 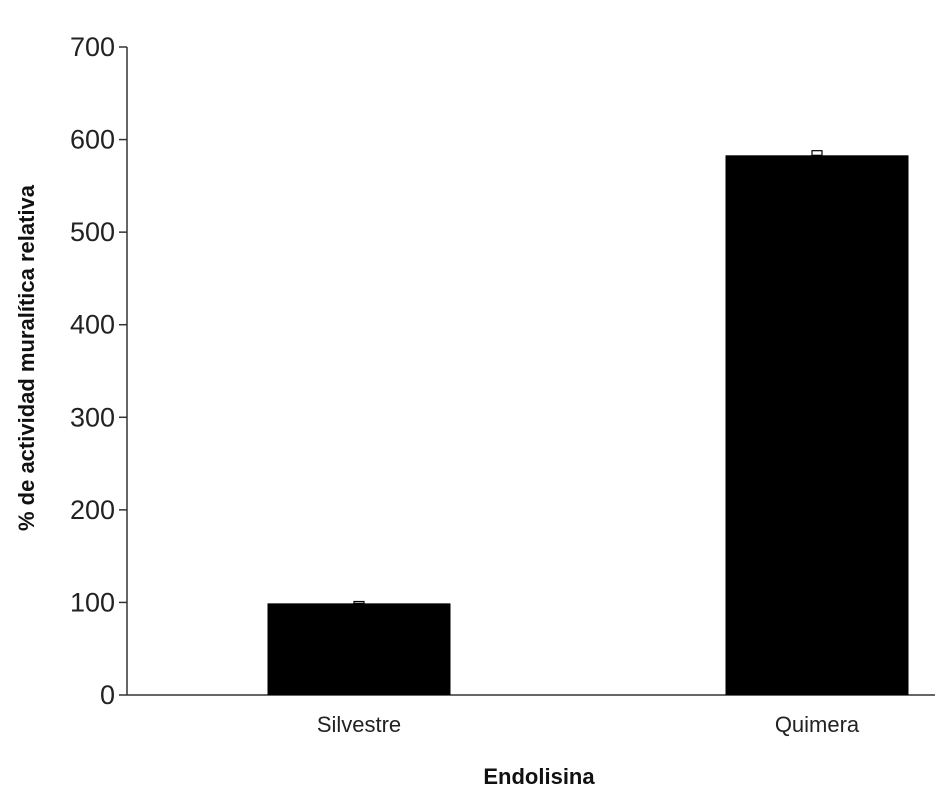 What do you see at coordinates (359, 724) in the screenshot?
I see `x-tick-label-silvestre: Silvestre` at bounding box center [359, 724].